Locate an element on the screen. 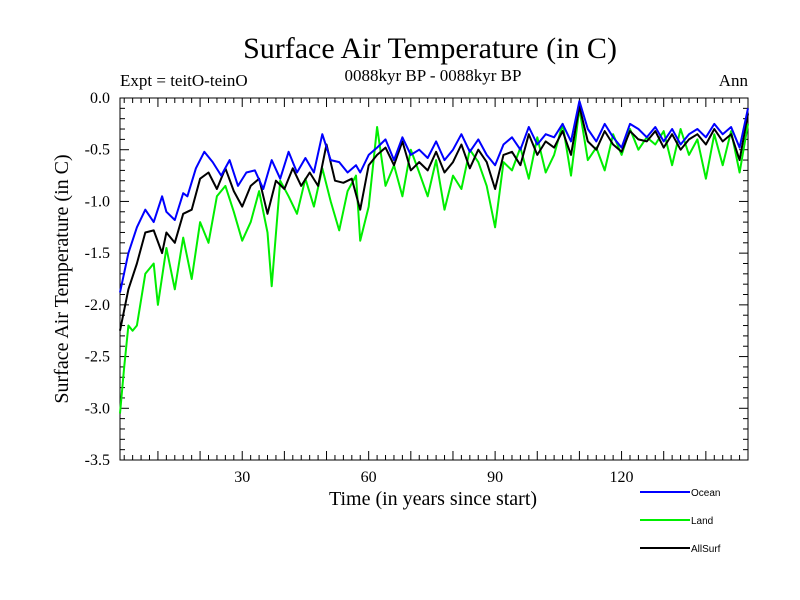  x-tick-label: 90 is located at coordinates (495, 477).